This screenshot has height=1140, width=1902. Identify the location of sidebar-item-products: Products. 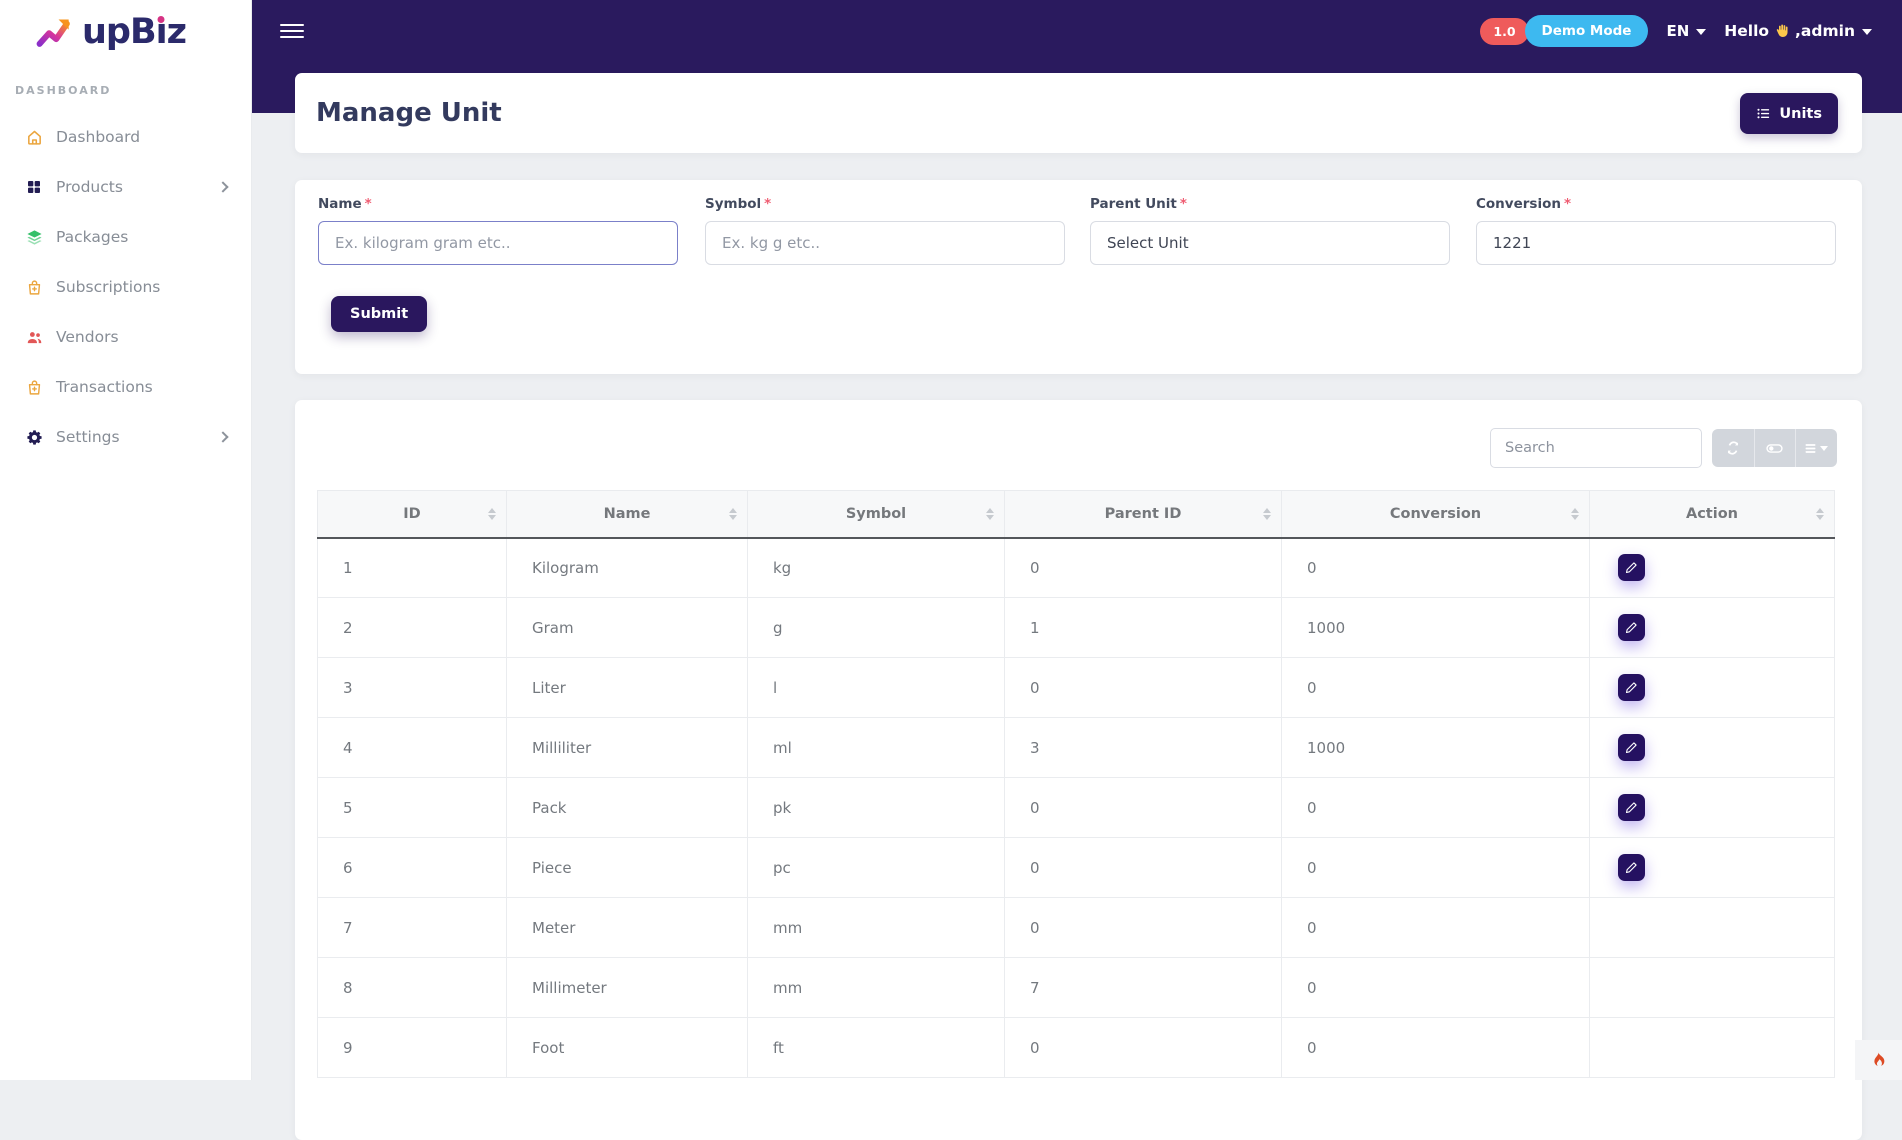
(125, 187).